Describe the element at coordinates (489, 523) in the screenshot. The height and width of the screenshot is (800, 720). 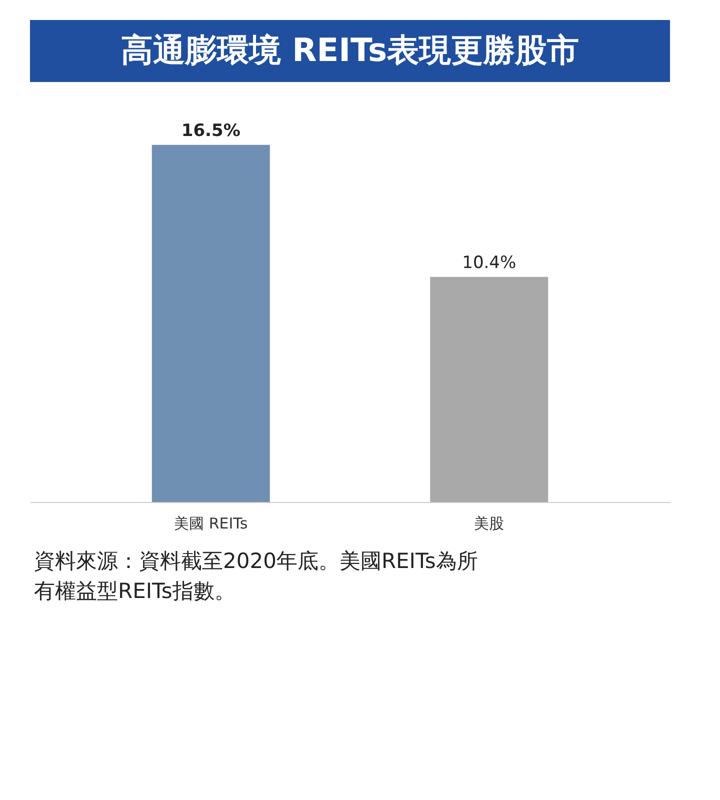
I see `x-tick-label: 美股` at that location.